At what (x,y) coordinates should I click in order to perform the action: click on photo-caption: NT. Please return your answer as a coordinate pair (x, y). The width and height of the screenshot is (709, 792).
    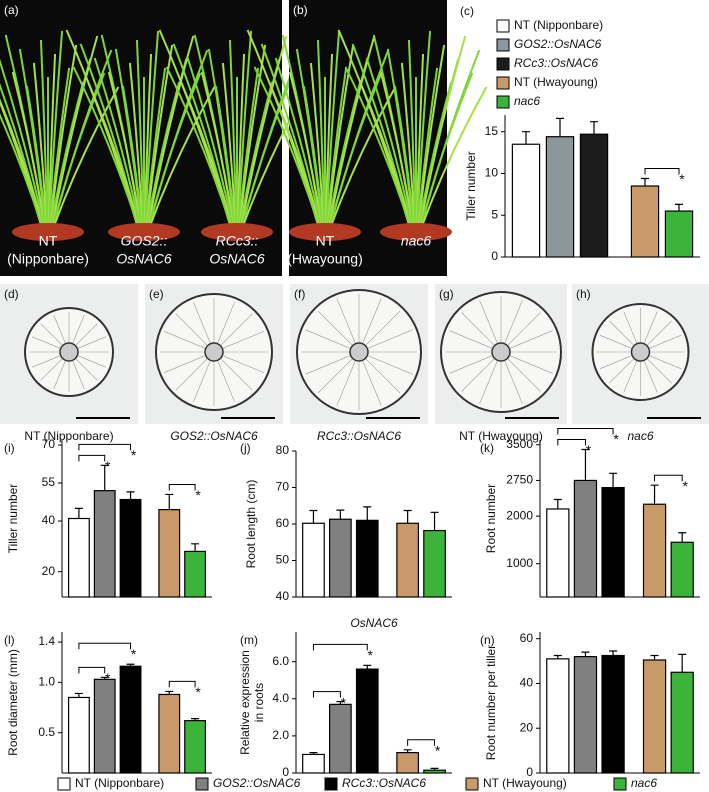
    Looking at the image, I should click on (325, 241).